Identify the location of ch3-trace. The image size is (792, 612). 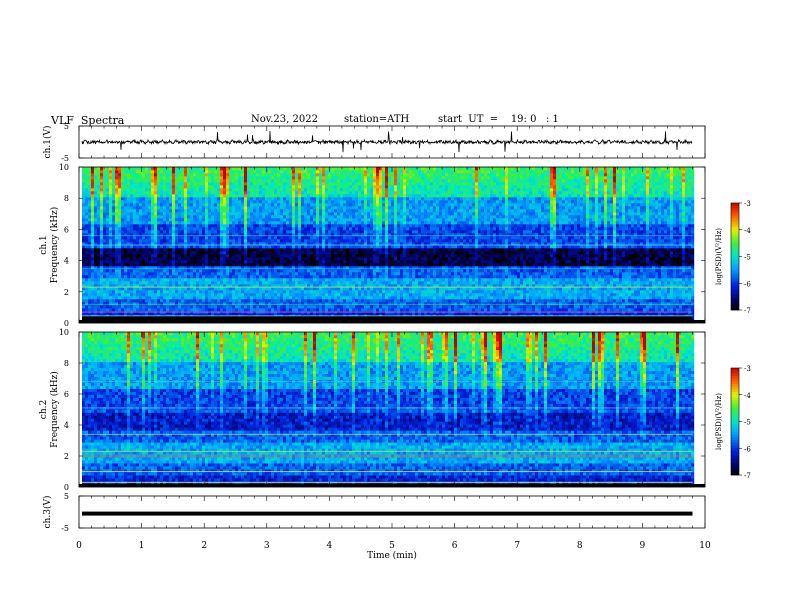
(387, 513).